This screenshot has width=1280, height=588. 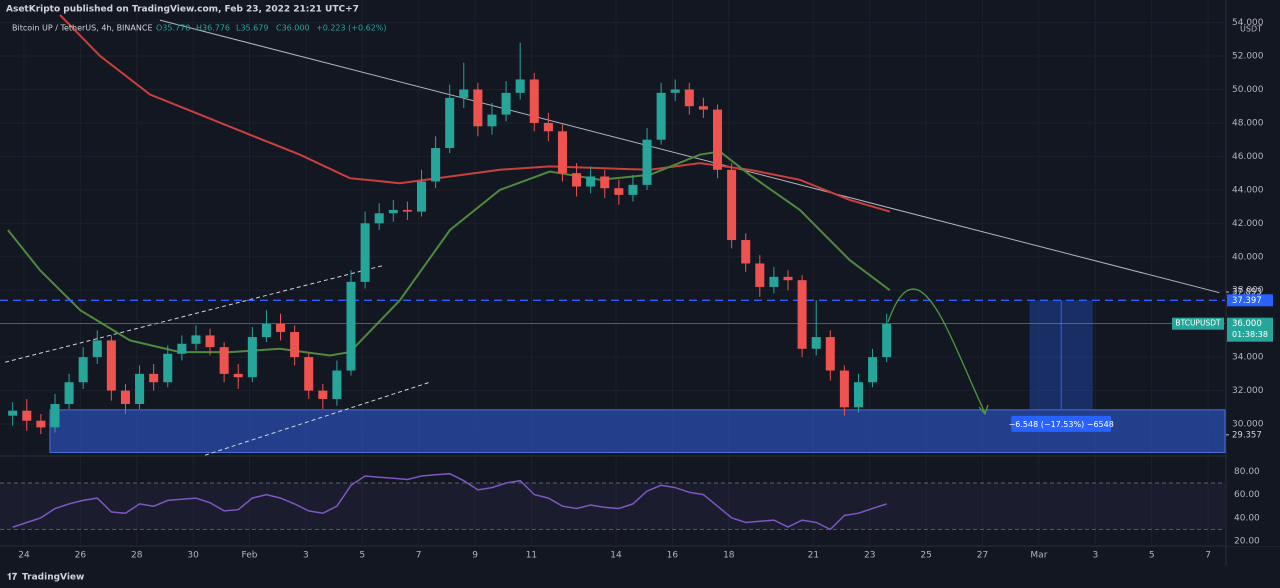 I want to click on x-tick-label: 23, so click(x=869, y=556).